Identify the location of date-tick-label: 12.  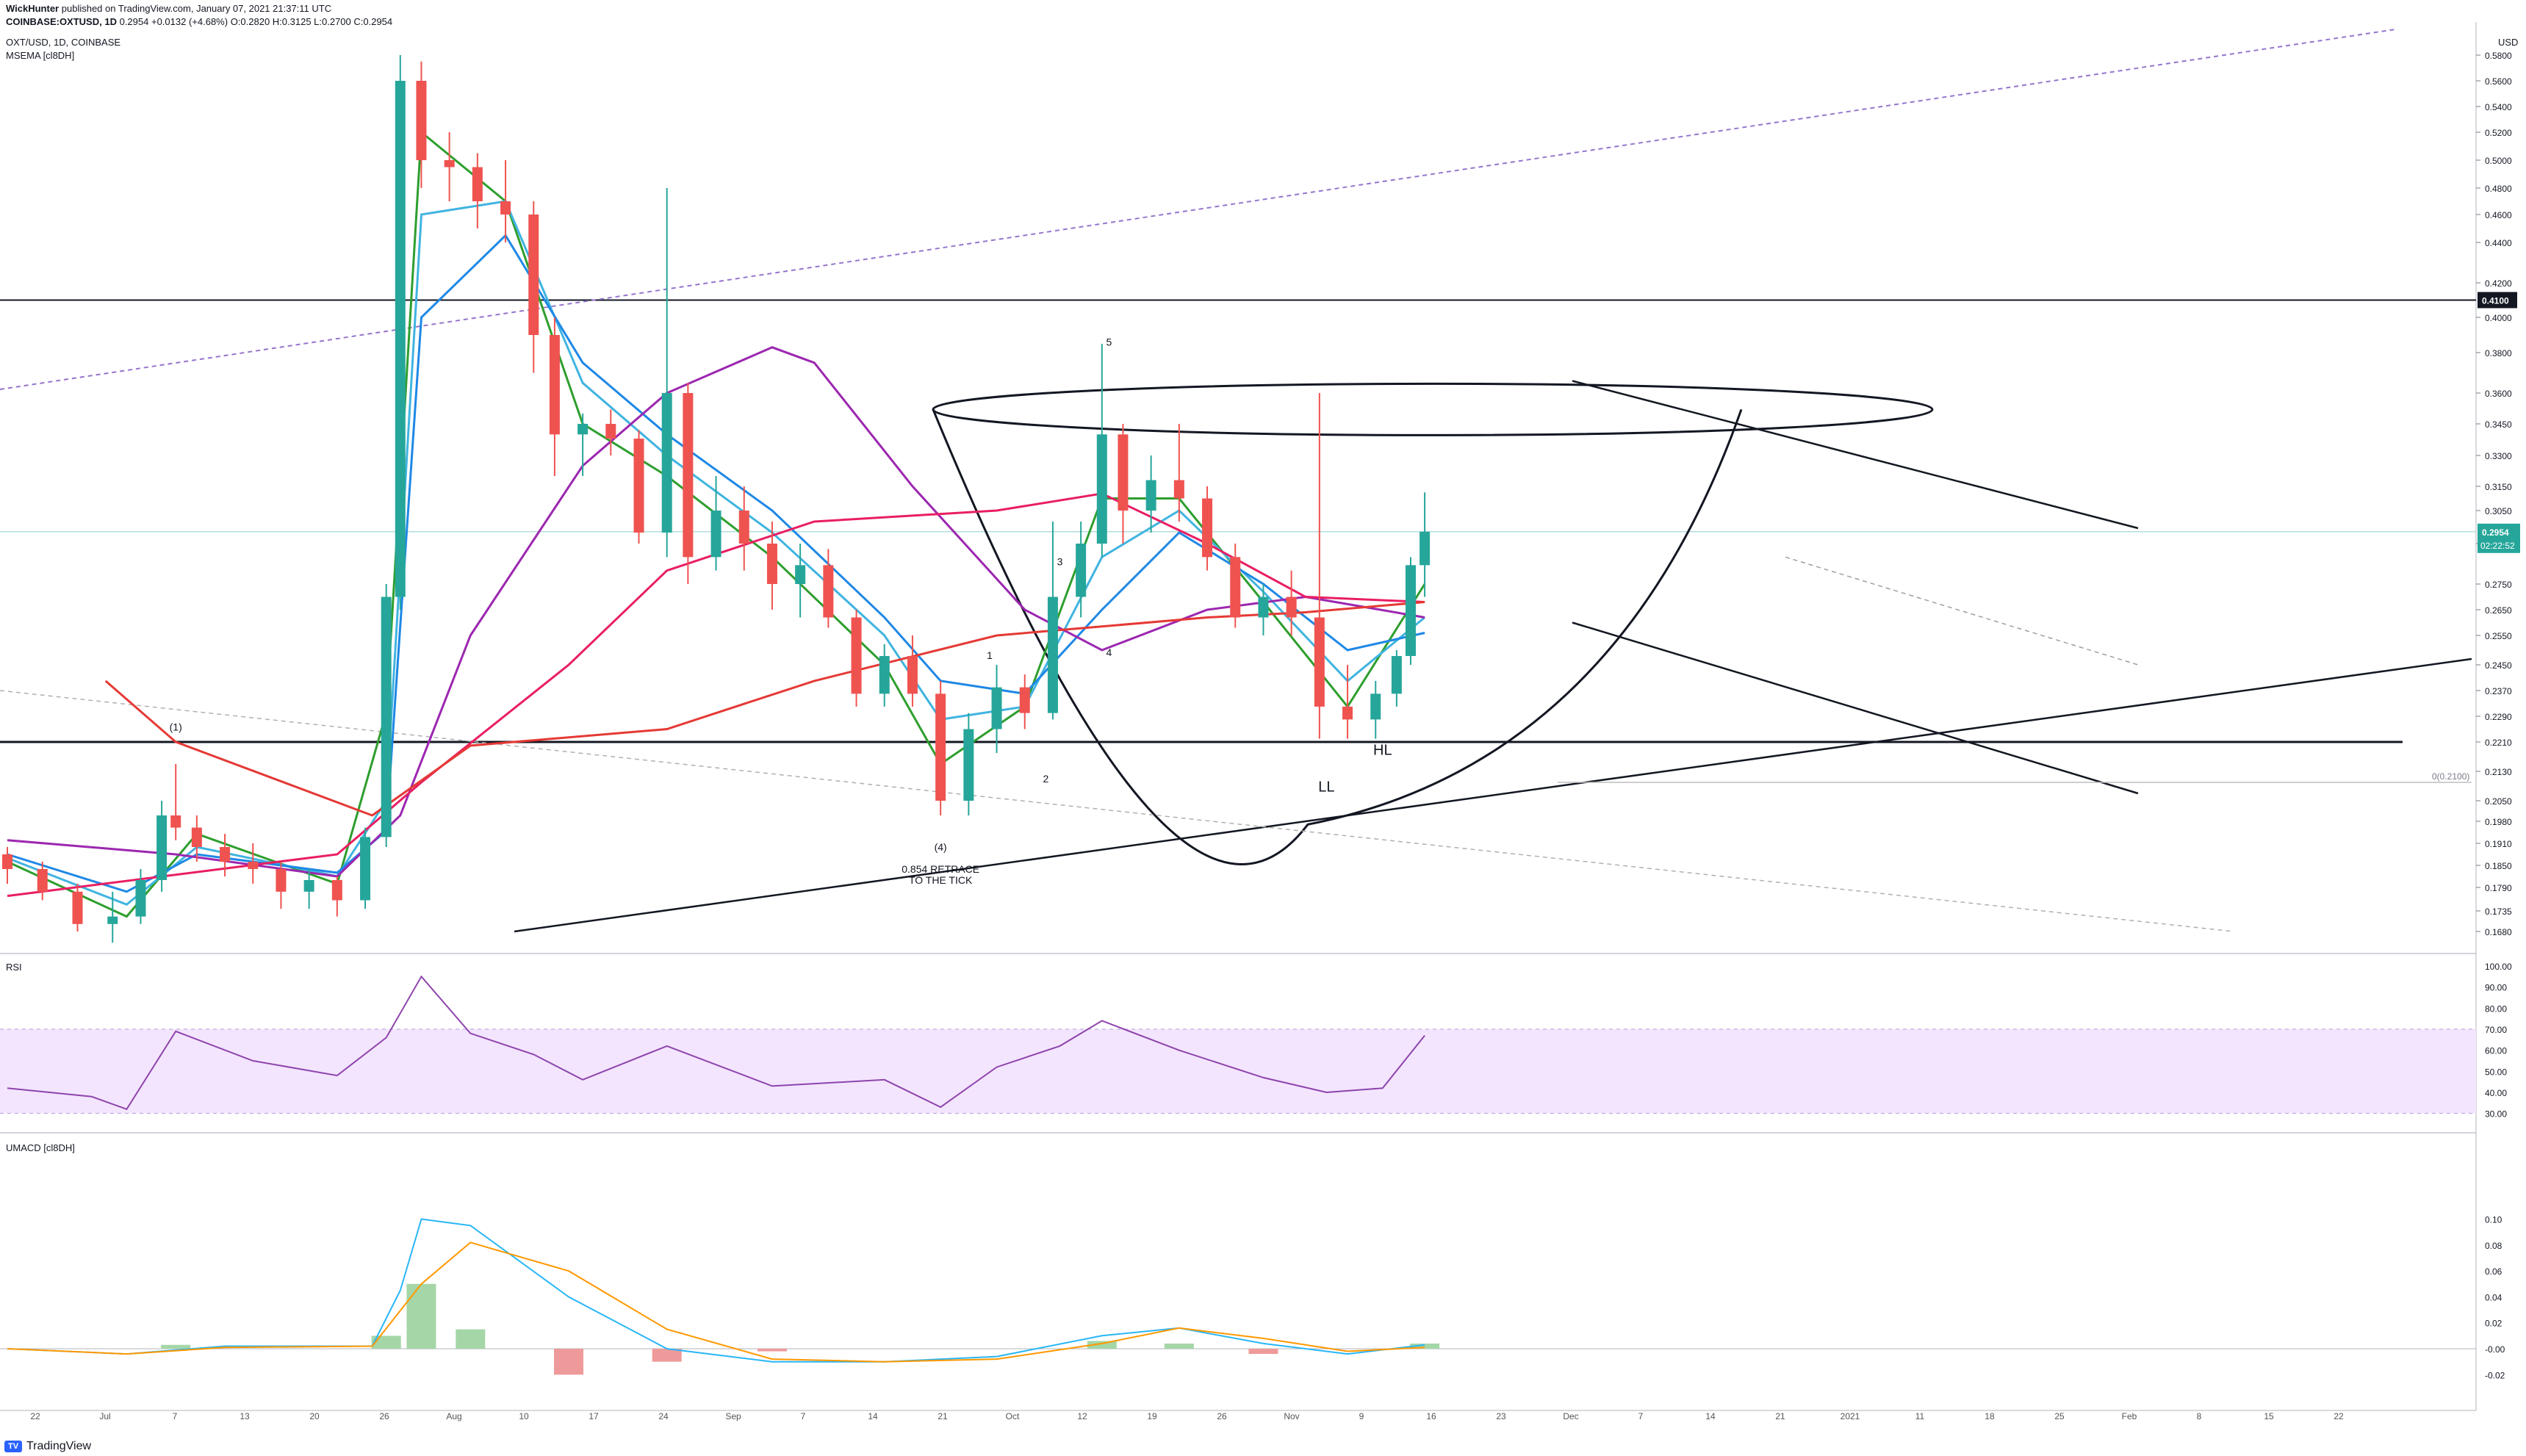
(1082, 1416).